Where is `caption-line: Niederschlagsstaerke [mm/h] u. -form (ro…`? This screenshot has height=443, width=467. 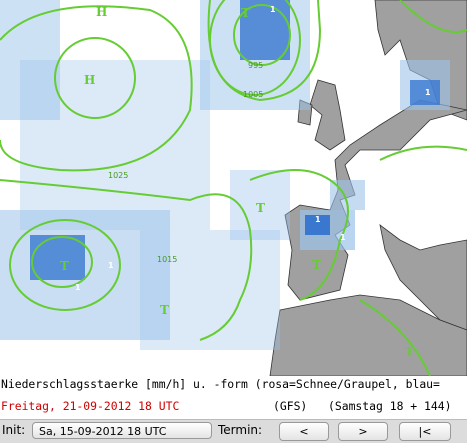 caption-line: Niederschlagsstaerke [mm/h] u. -form (ro… is located at coordinates (220, 384).